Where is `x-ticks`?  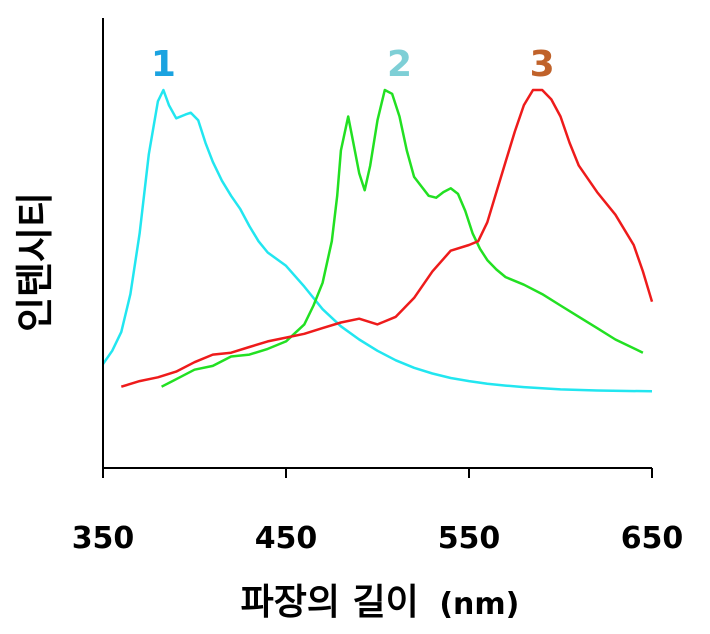 x-ticks is located at coordinates (377, 473).